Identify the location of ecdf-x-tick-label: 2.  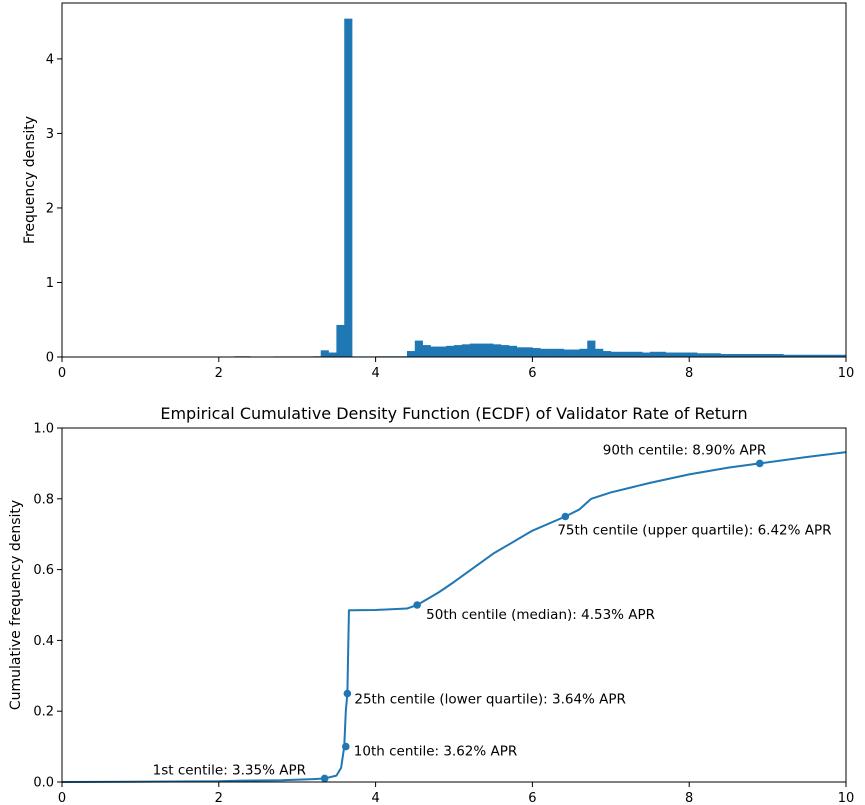
(219, 798).